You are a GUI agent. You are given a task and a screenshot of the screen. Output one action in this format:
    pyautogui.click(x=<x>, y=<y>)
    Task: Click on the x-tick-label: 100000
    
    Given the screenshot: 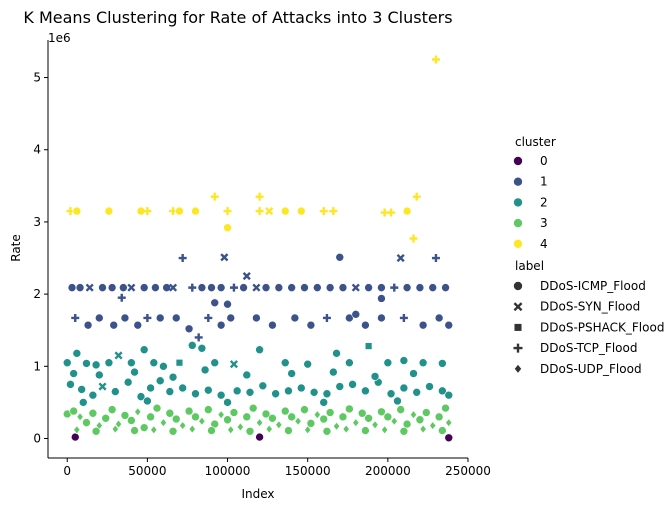 What is the action you would take?
    pyautogui.click(x=228, y=471)
    